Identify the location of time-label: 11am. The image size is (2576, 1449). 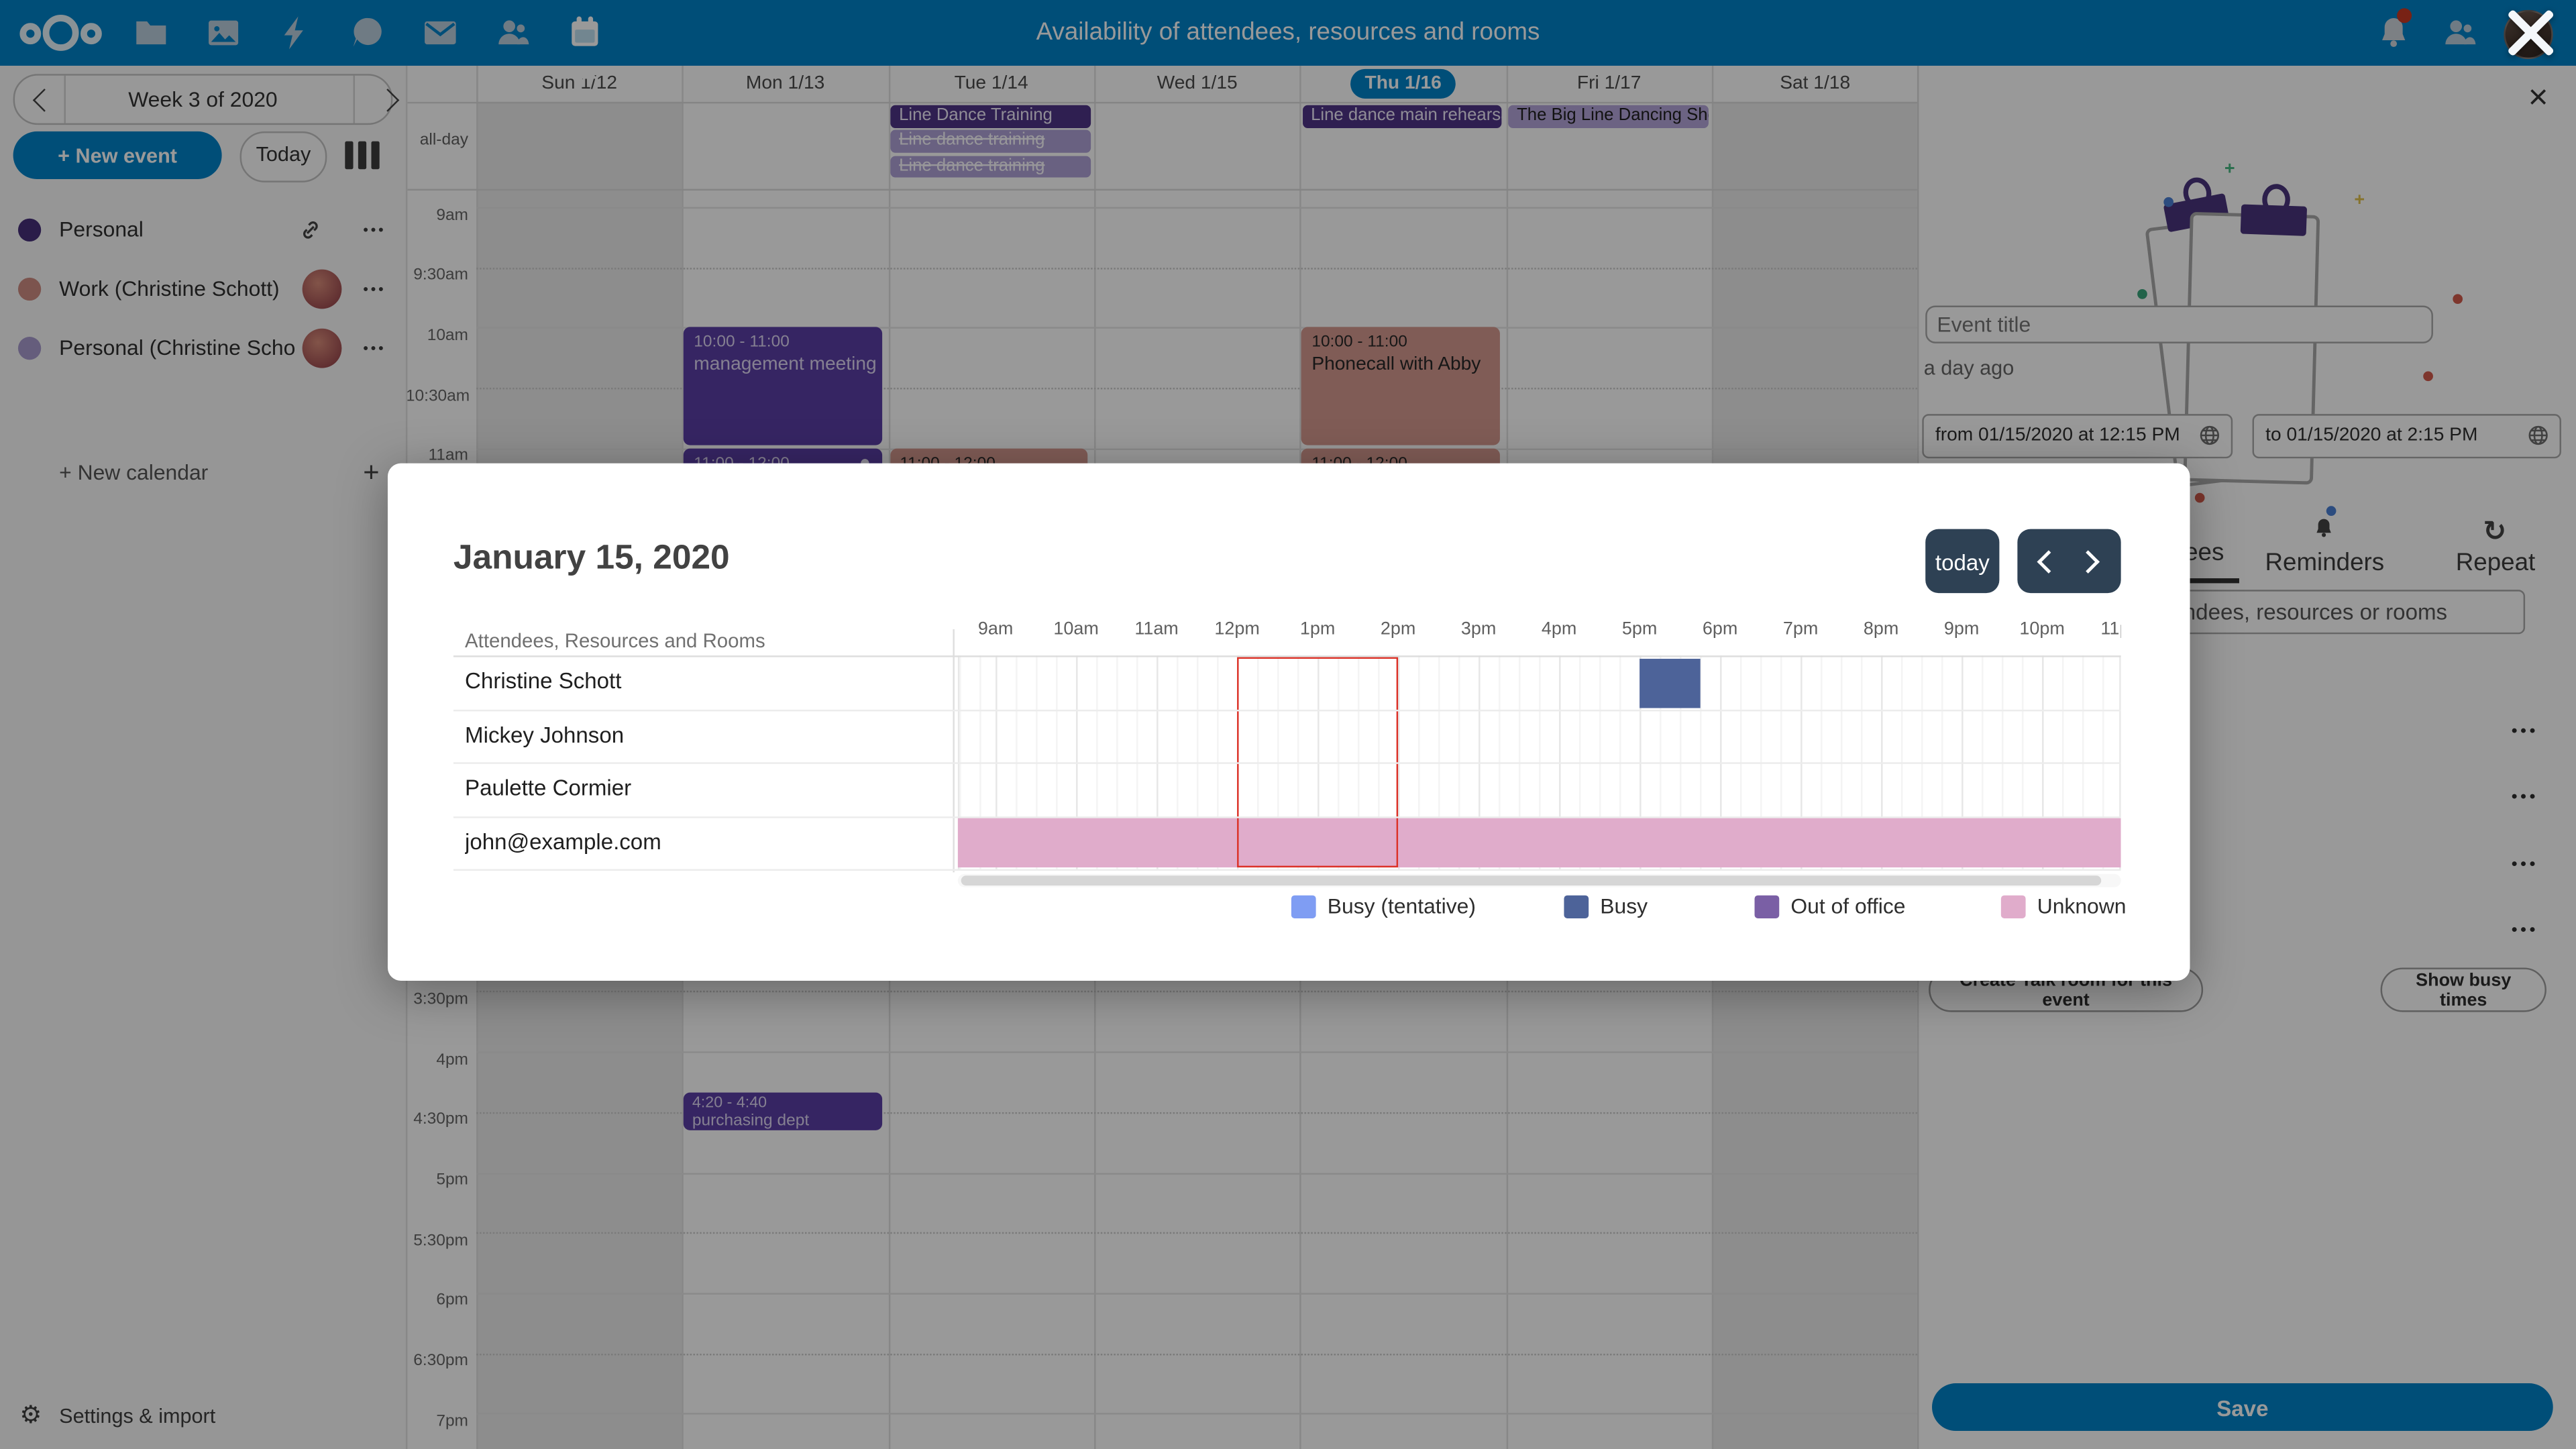
(448, 456).